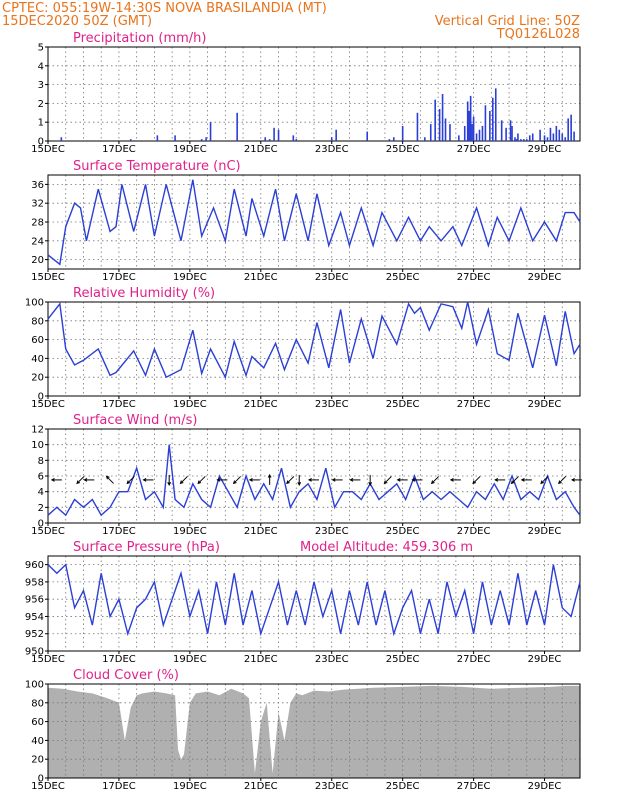 The image size is (618, 800). Describe the element at coordinates (314, 600) in the screenshot. I see `pres-line` at that location.